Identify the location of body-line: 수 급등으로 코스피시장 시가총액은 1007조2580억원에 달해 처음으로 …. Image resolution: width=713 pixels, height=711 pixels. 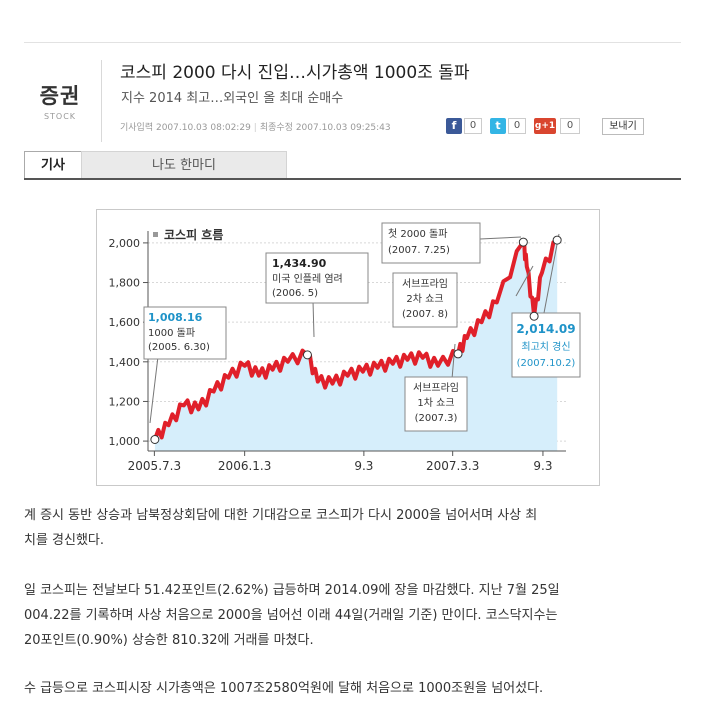
(284, 688).